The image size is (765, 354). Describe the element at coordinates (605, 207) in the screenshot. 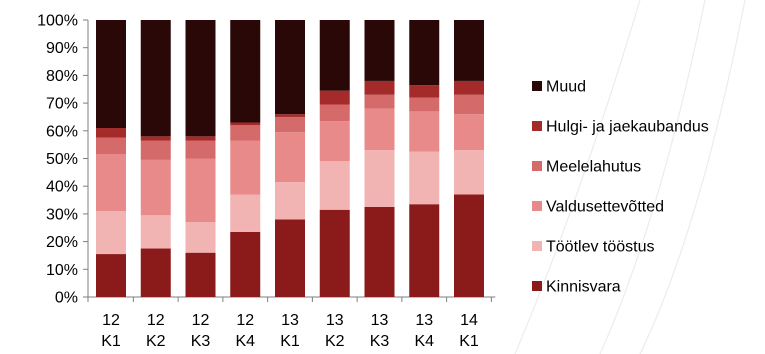

I see `legend-label-2: Valdusettevõtted` at that location.